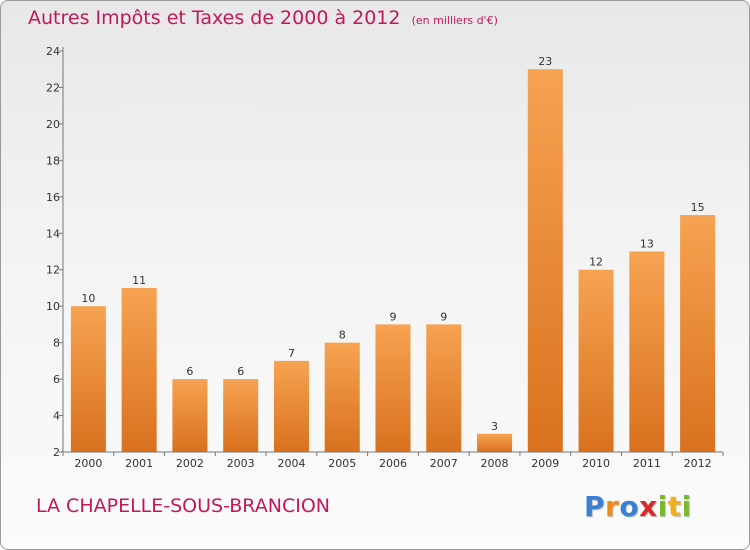 The height and width of the screenshot is (550, 750). What do you see at coordinates (88, 379) in the screenshot?
I see `bar-2000` at bounding box center [88, 379].